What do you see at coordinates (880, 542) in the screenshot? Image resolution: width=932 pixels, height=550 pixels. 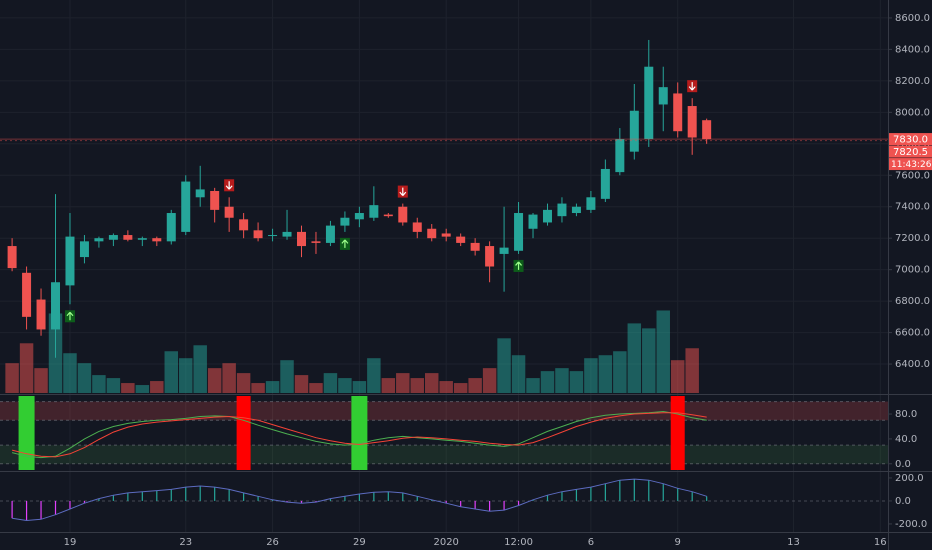 I see `x-tick-label: 16` at bounding box center [880, 542].